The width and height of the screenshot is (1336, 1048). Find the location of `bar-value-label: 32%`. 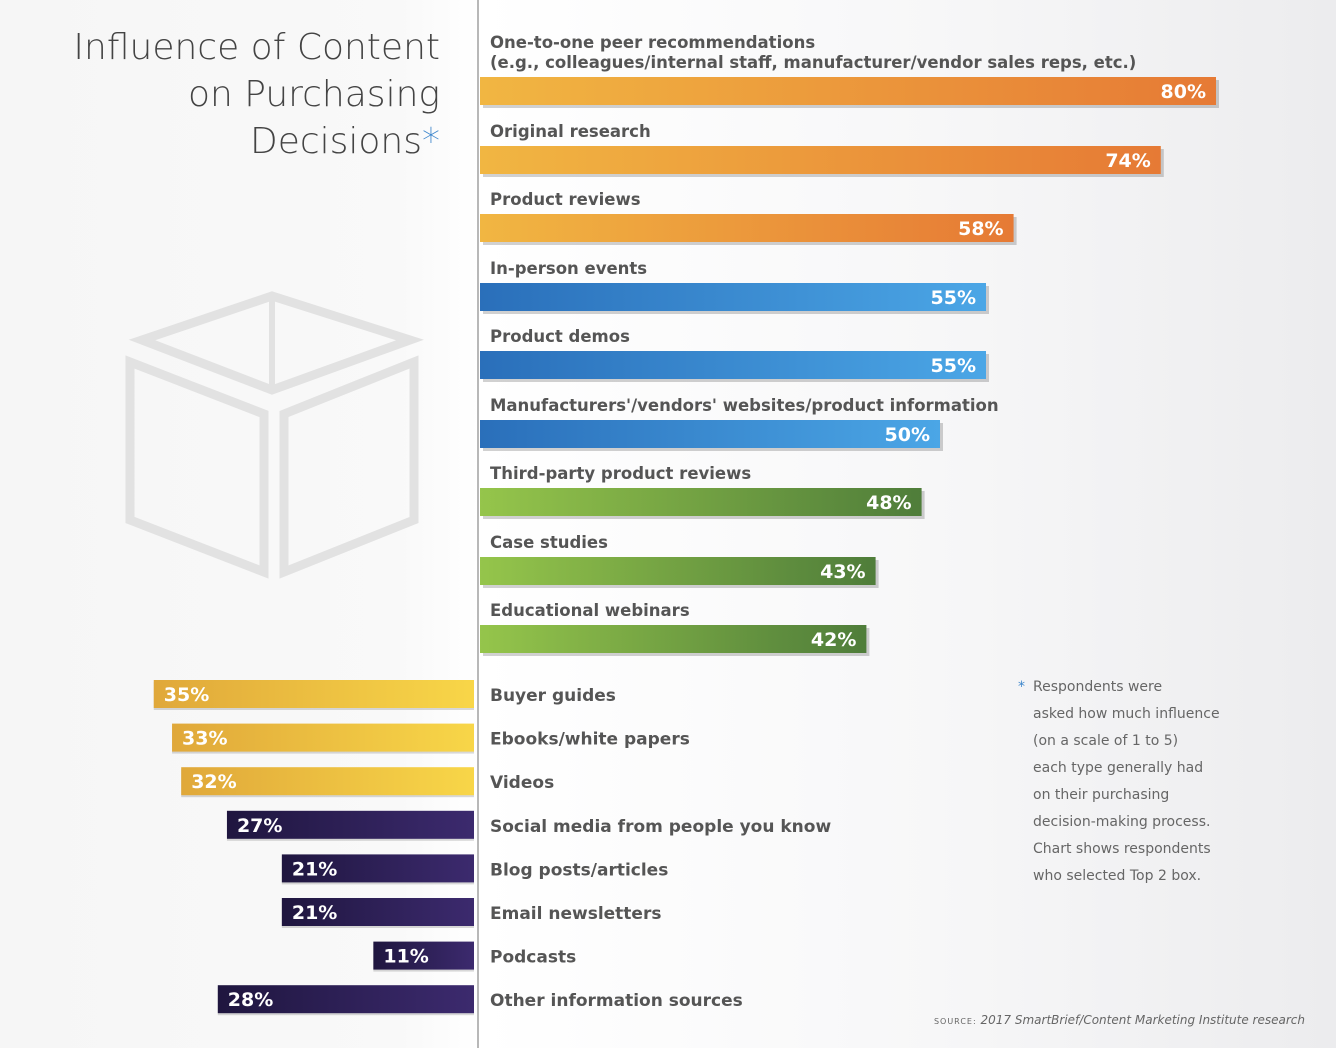

bar-value-label: 32% is located at coordinates (213, 782).